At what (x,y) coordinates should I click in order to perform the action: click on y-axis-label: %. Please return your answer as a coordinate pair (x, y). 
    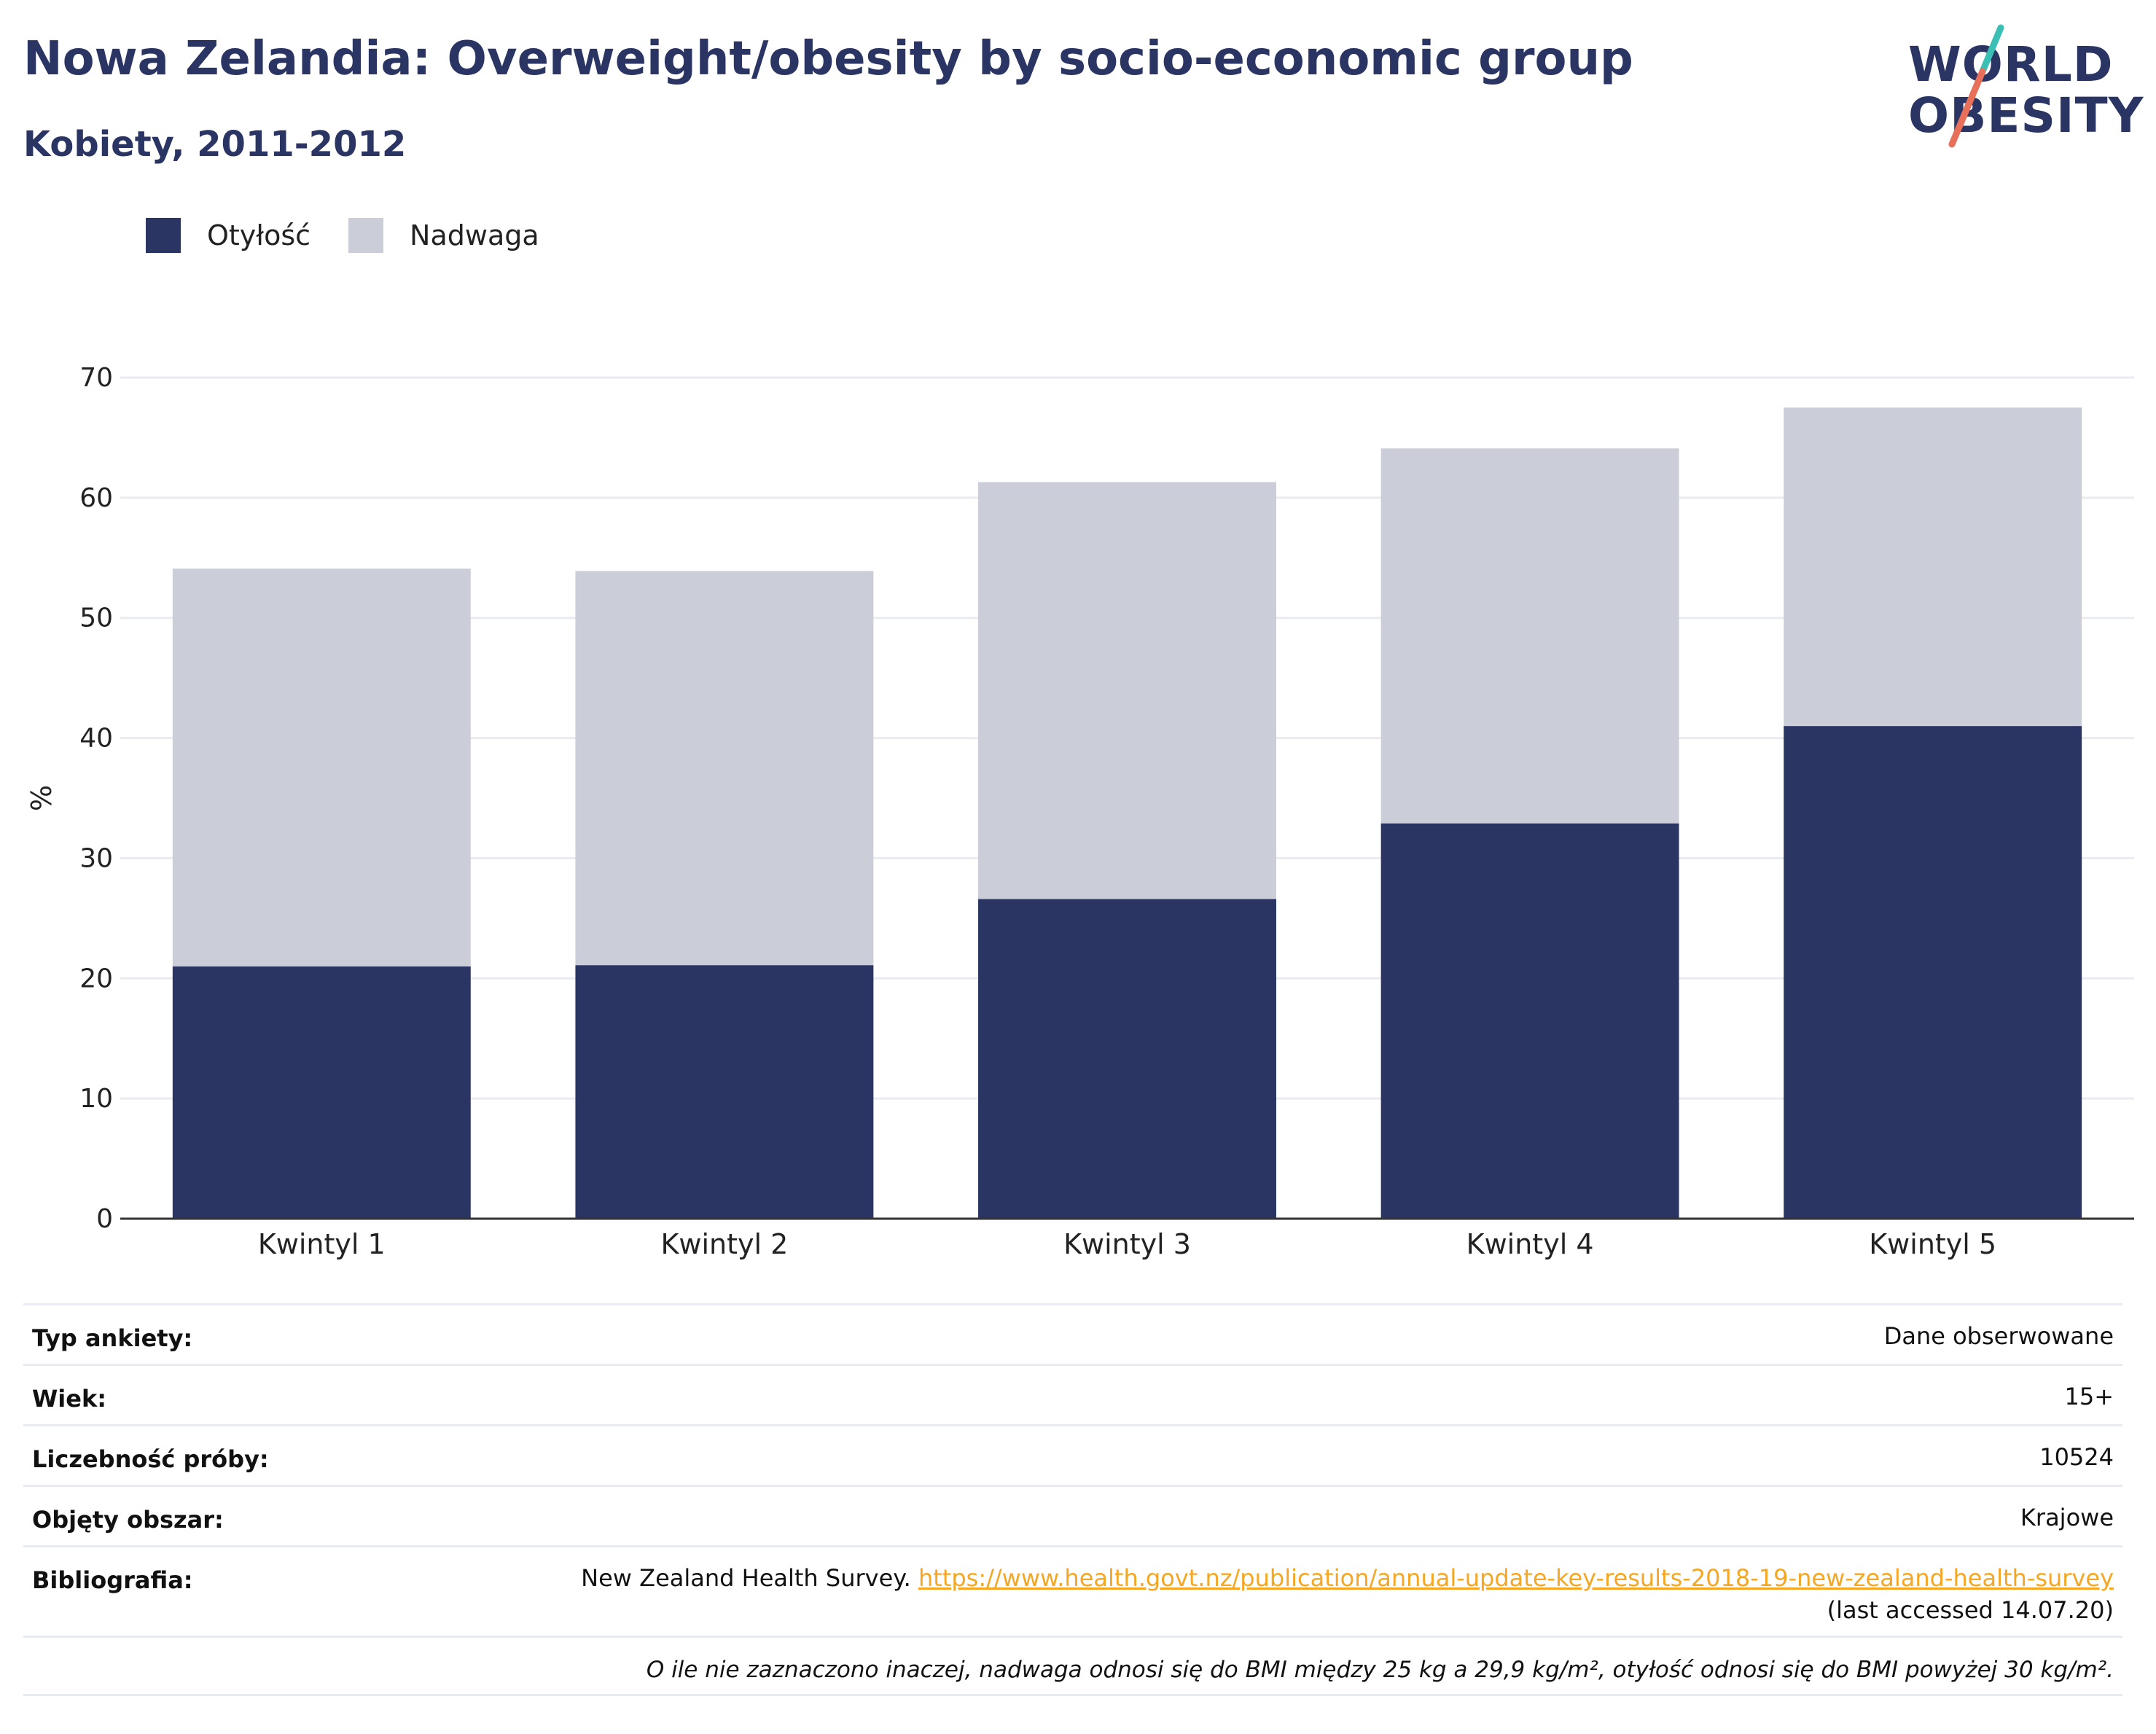
    Looking at the image, I should click on (42, 798).